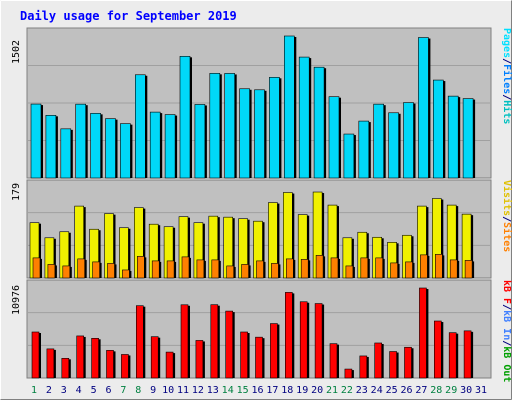 The width and height of the screenshot is (512, 400). I want to click on day-label-31: 31, so click(481, 390).